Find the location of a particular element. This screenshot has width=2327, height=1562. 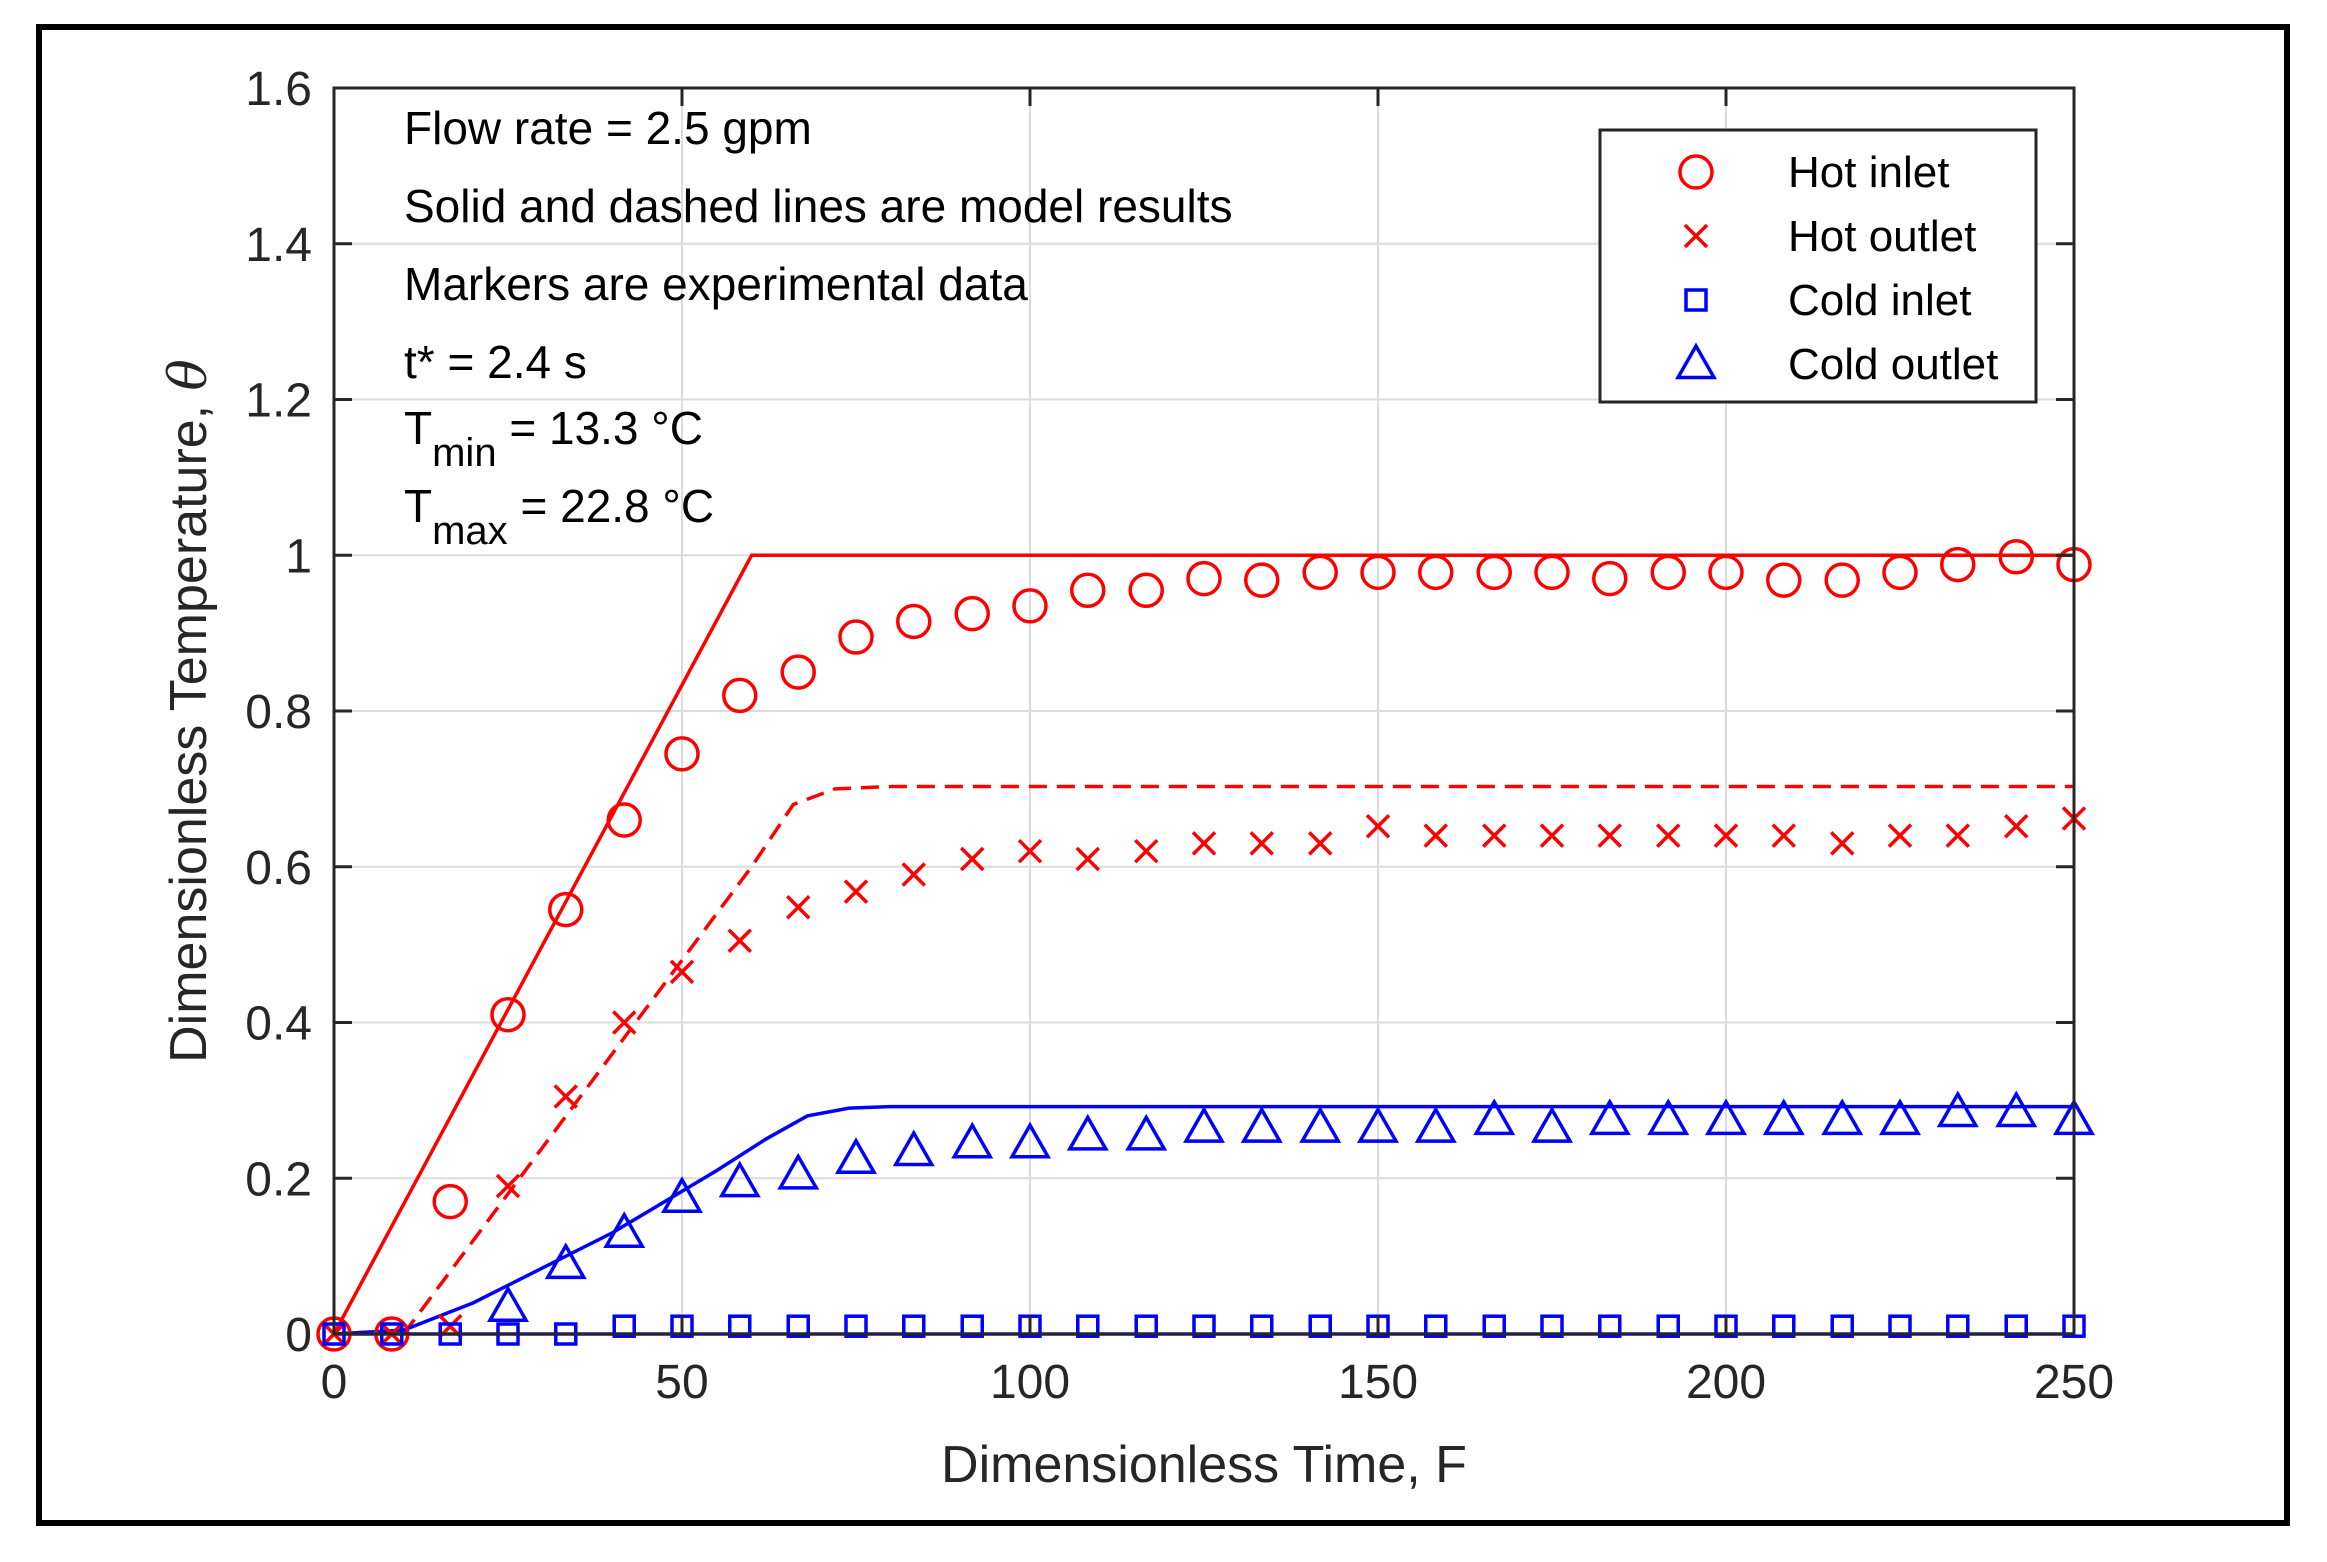

y-tick-label: 0 is located at coordinates (298, 1335).